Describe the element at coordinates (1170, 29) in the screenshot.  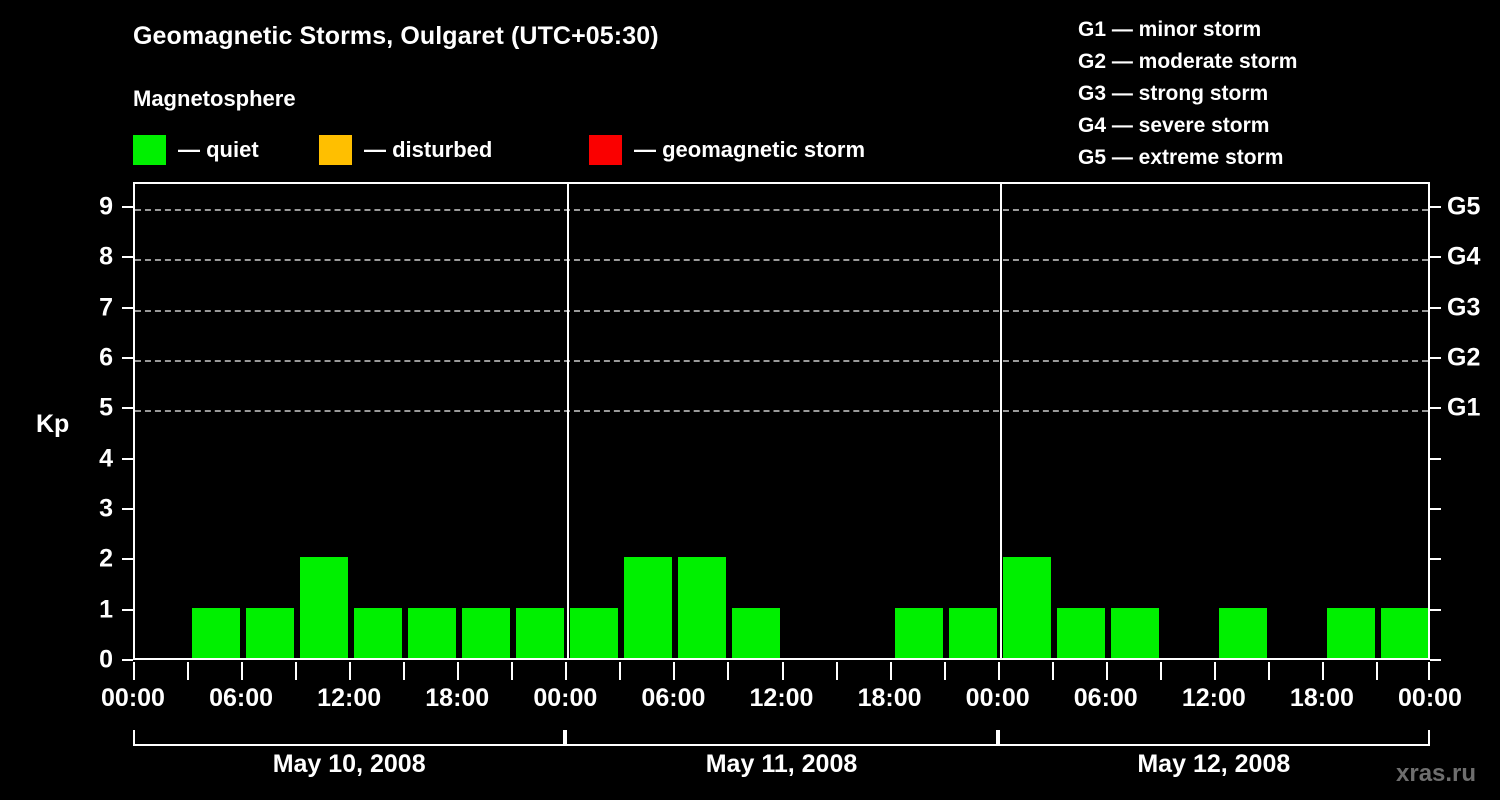
I see `g-scale-key-row: G1 — minor storm` at that location.